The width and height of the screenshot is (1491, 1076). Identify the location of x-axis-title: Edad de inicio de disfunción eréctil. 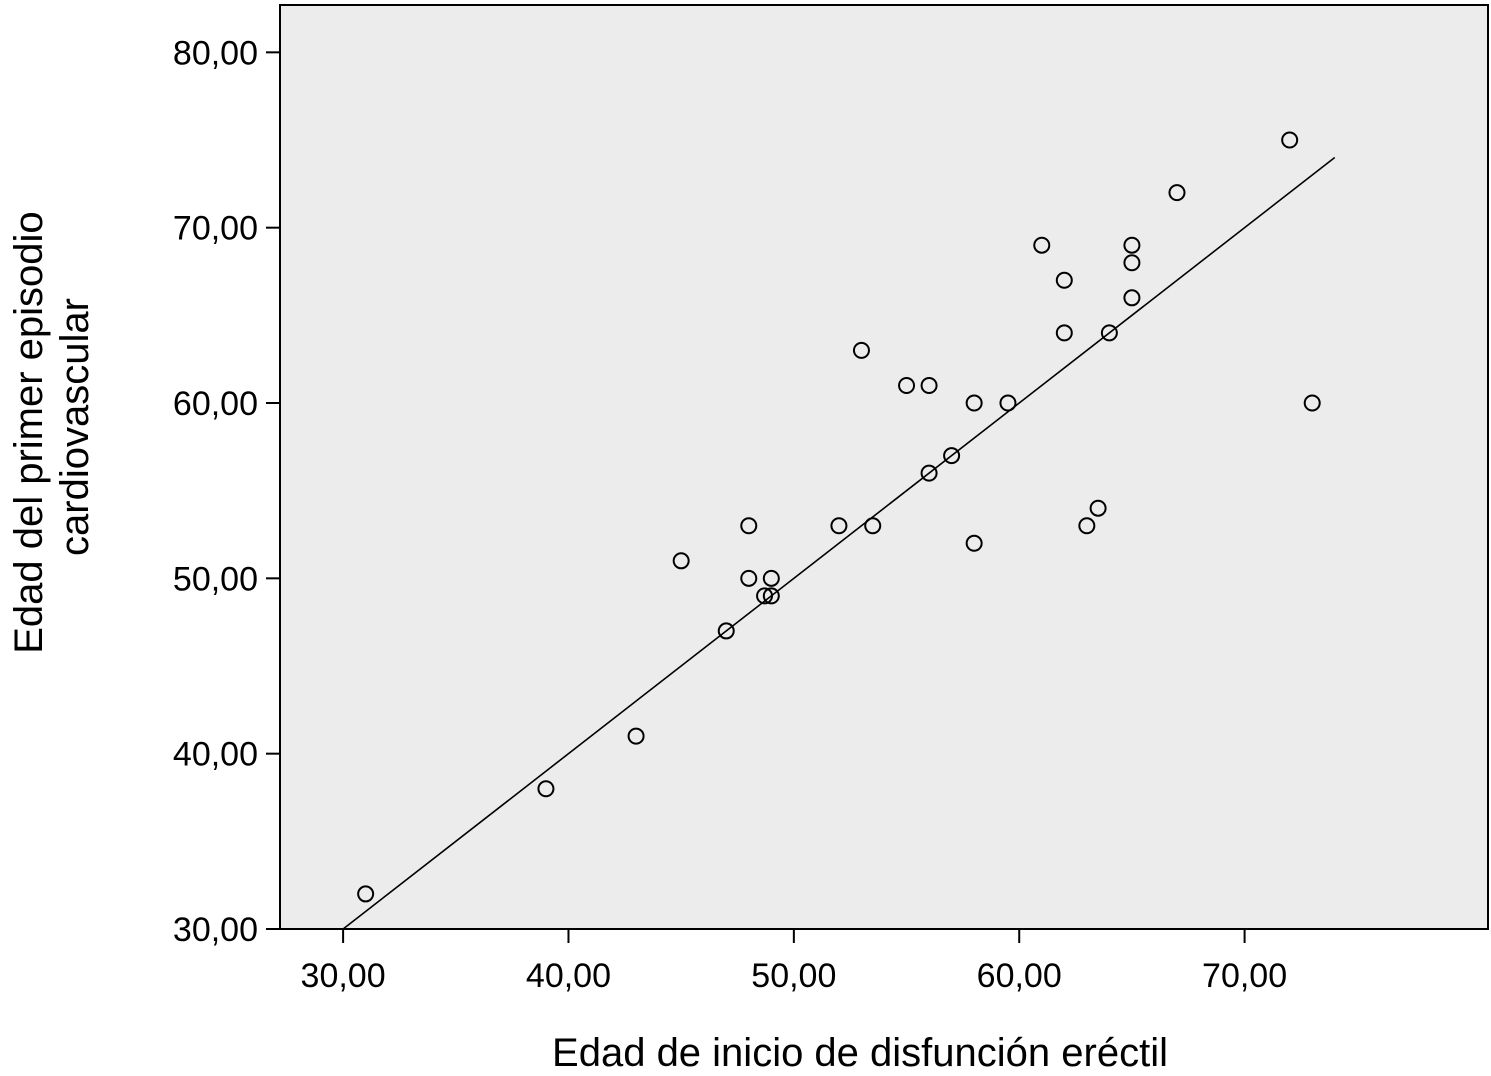
(860, 1053).